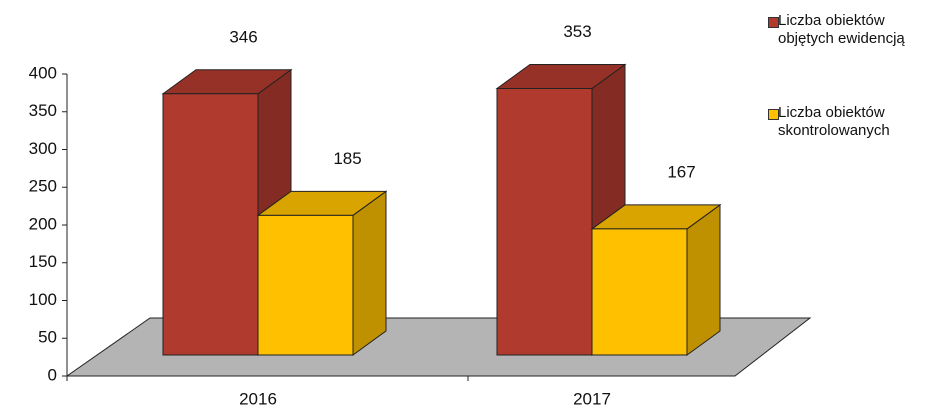 This screenshot has height=412, width=947. Describe the element at coordinates (43, 299) in the screenshot. I see `y-tick-label: 100` at that location.